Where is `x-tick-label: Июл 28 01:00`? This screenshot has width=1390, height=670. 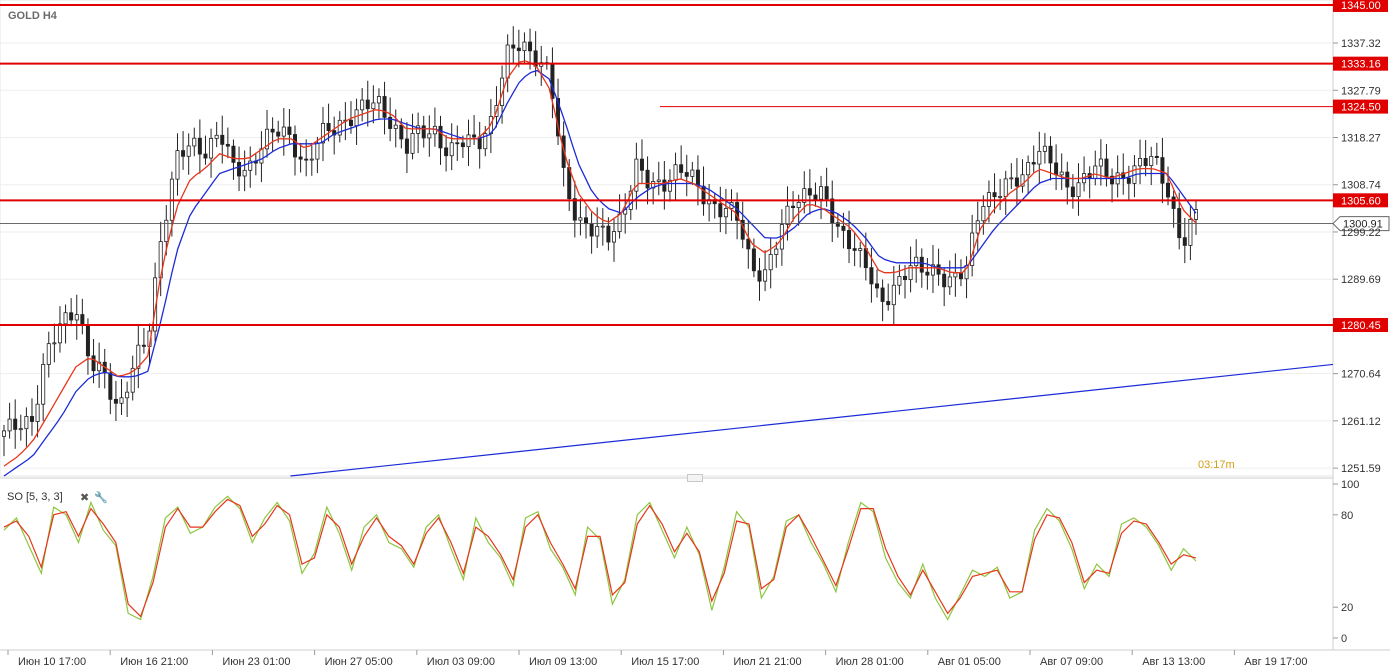
x-tick-label: Июл 28 01:00 is located at coordinates (870, 662).